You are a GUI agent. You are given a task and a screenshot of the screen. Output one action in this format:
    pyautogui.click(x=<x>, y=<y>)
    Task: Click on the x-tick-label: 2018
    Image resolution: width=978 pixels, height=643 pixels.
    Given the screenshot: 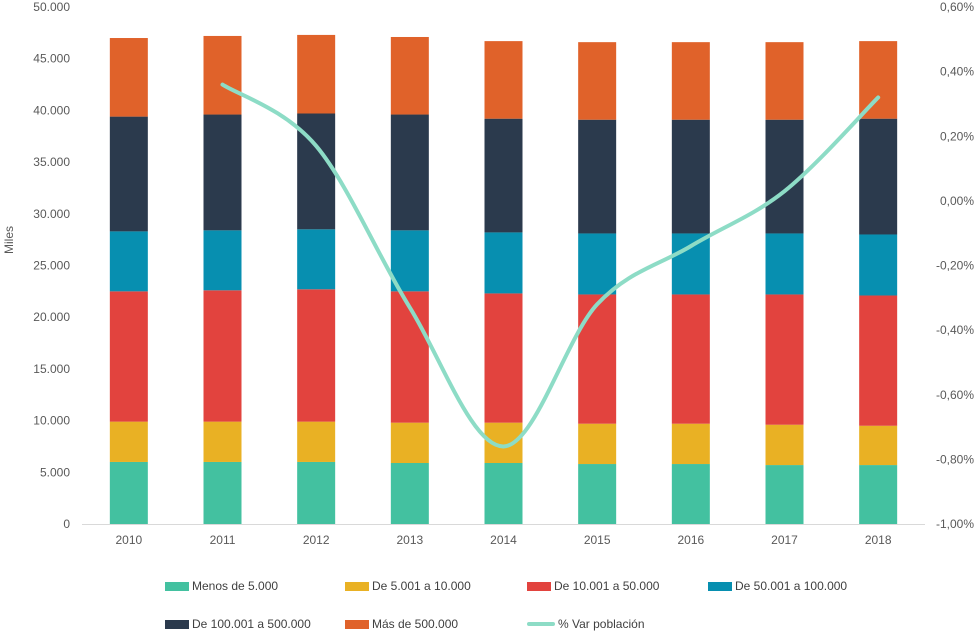 What is the action you would take?
    pyautogui.click(x=878, y=540)
    